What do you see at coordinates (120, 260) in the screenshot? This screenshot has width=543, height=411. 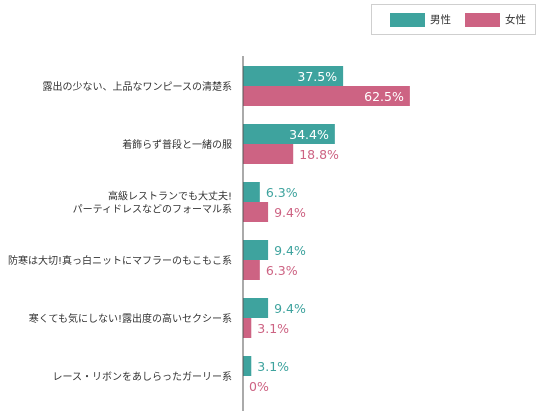 I see `category-label-3: 防寒は大切!真っ白ニットにマフラーのもこもこ系` at bounding box center [120, 260].